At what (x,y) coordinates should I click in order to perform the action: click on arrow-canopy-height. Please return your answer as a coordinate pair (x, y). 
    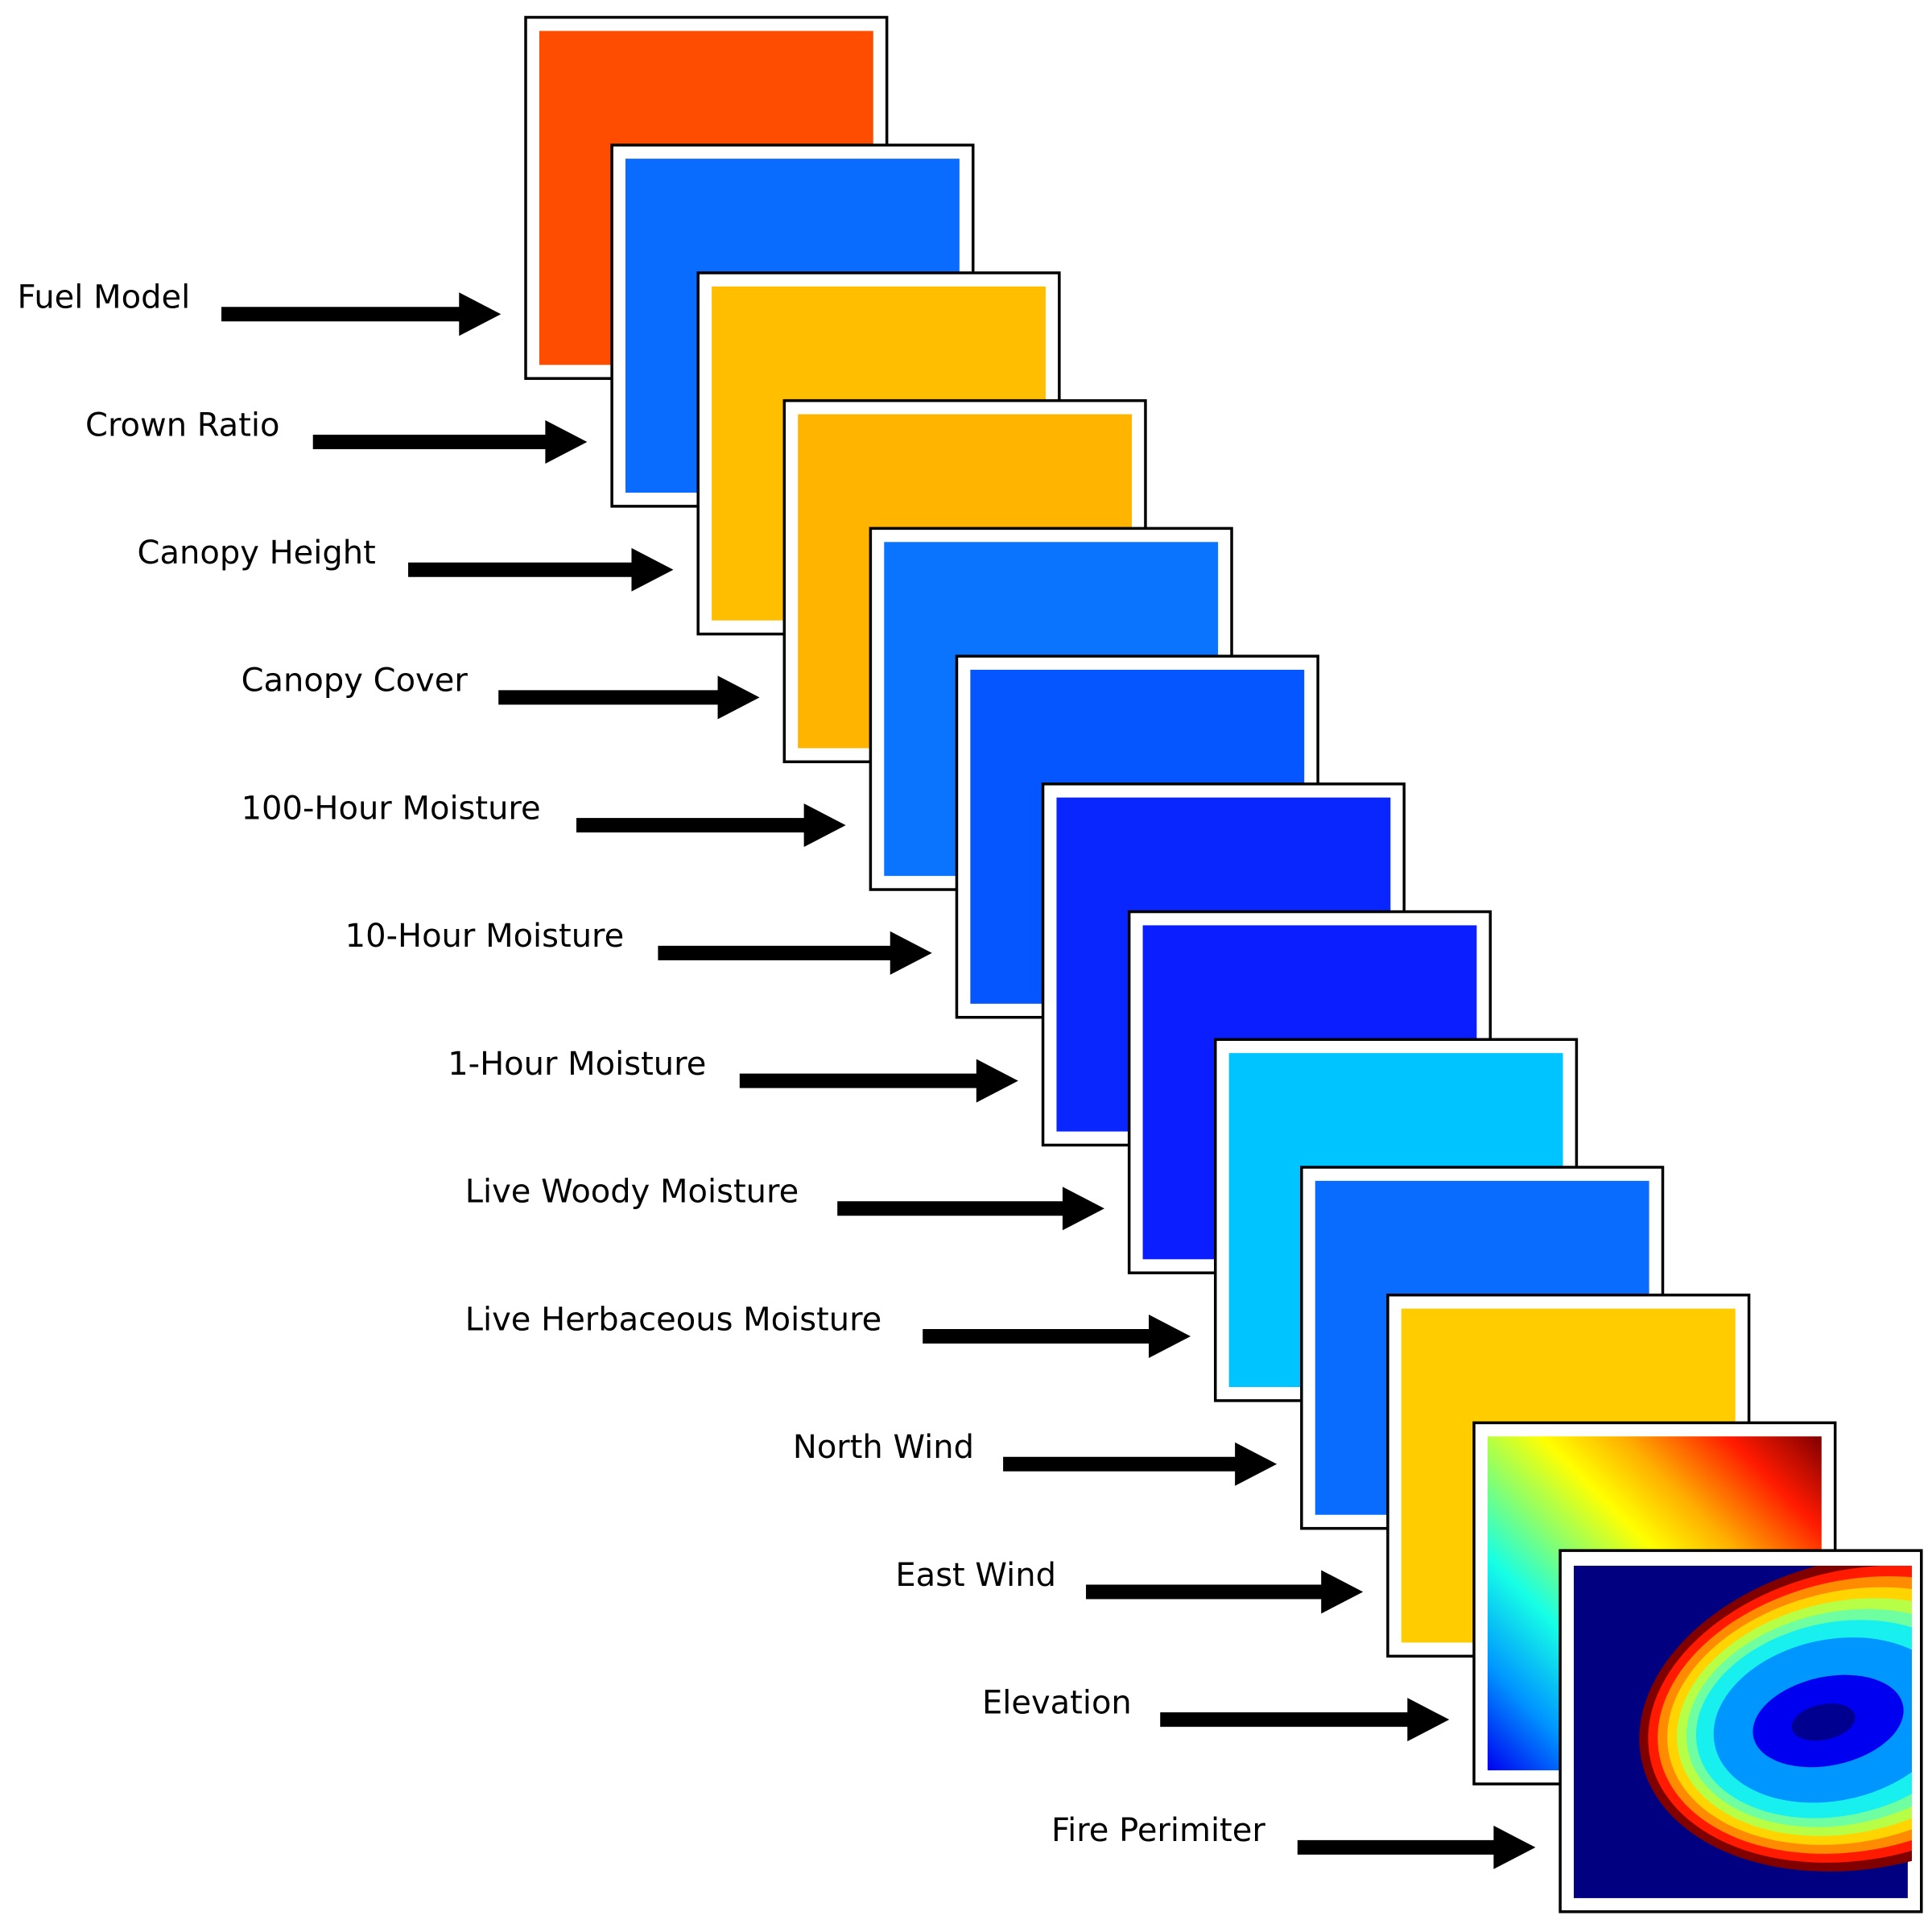
    Looking at the image, I should click on (541, 569).